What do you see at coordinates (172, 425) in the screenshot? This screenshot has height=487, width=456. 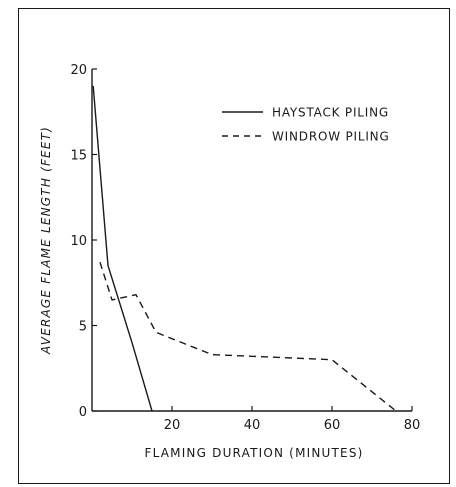 I see `x-tick-label: 20` at bounding box center [172, 425].